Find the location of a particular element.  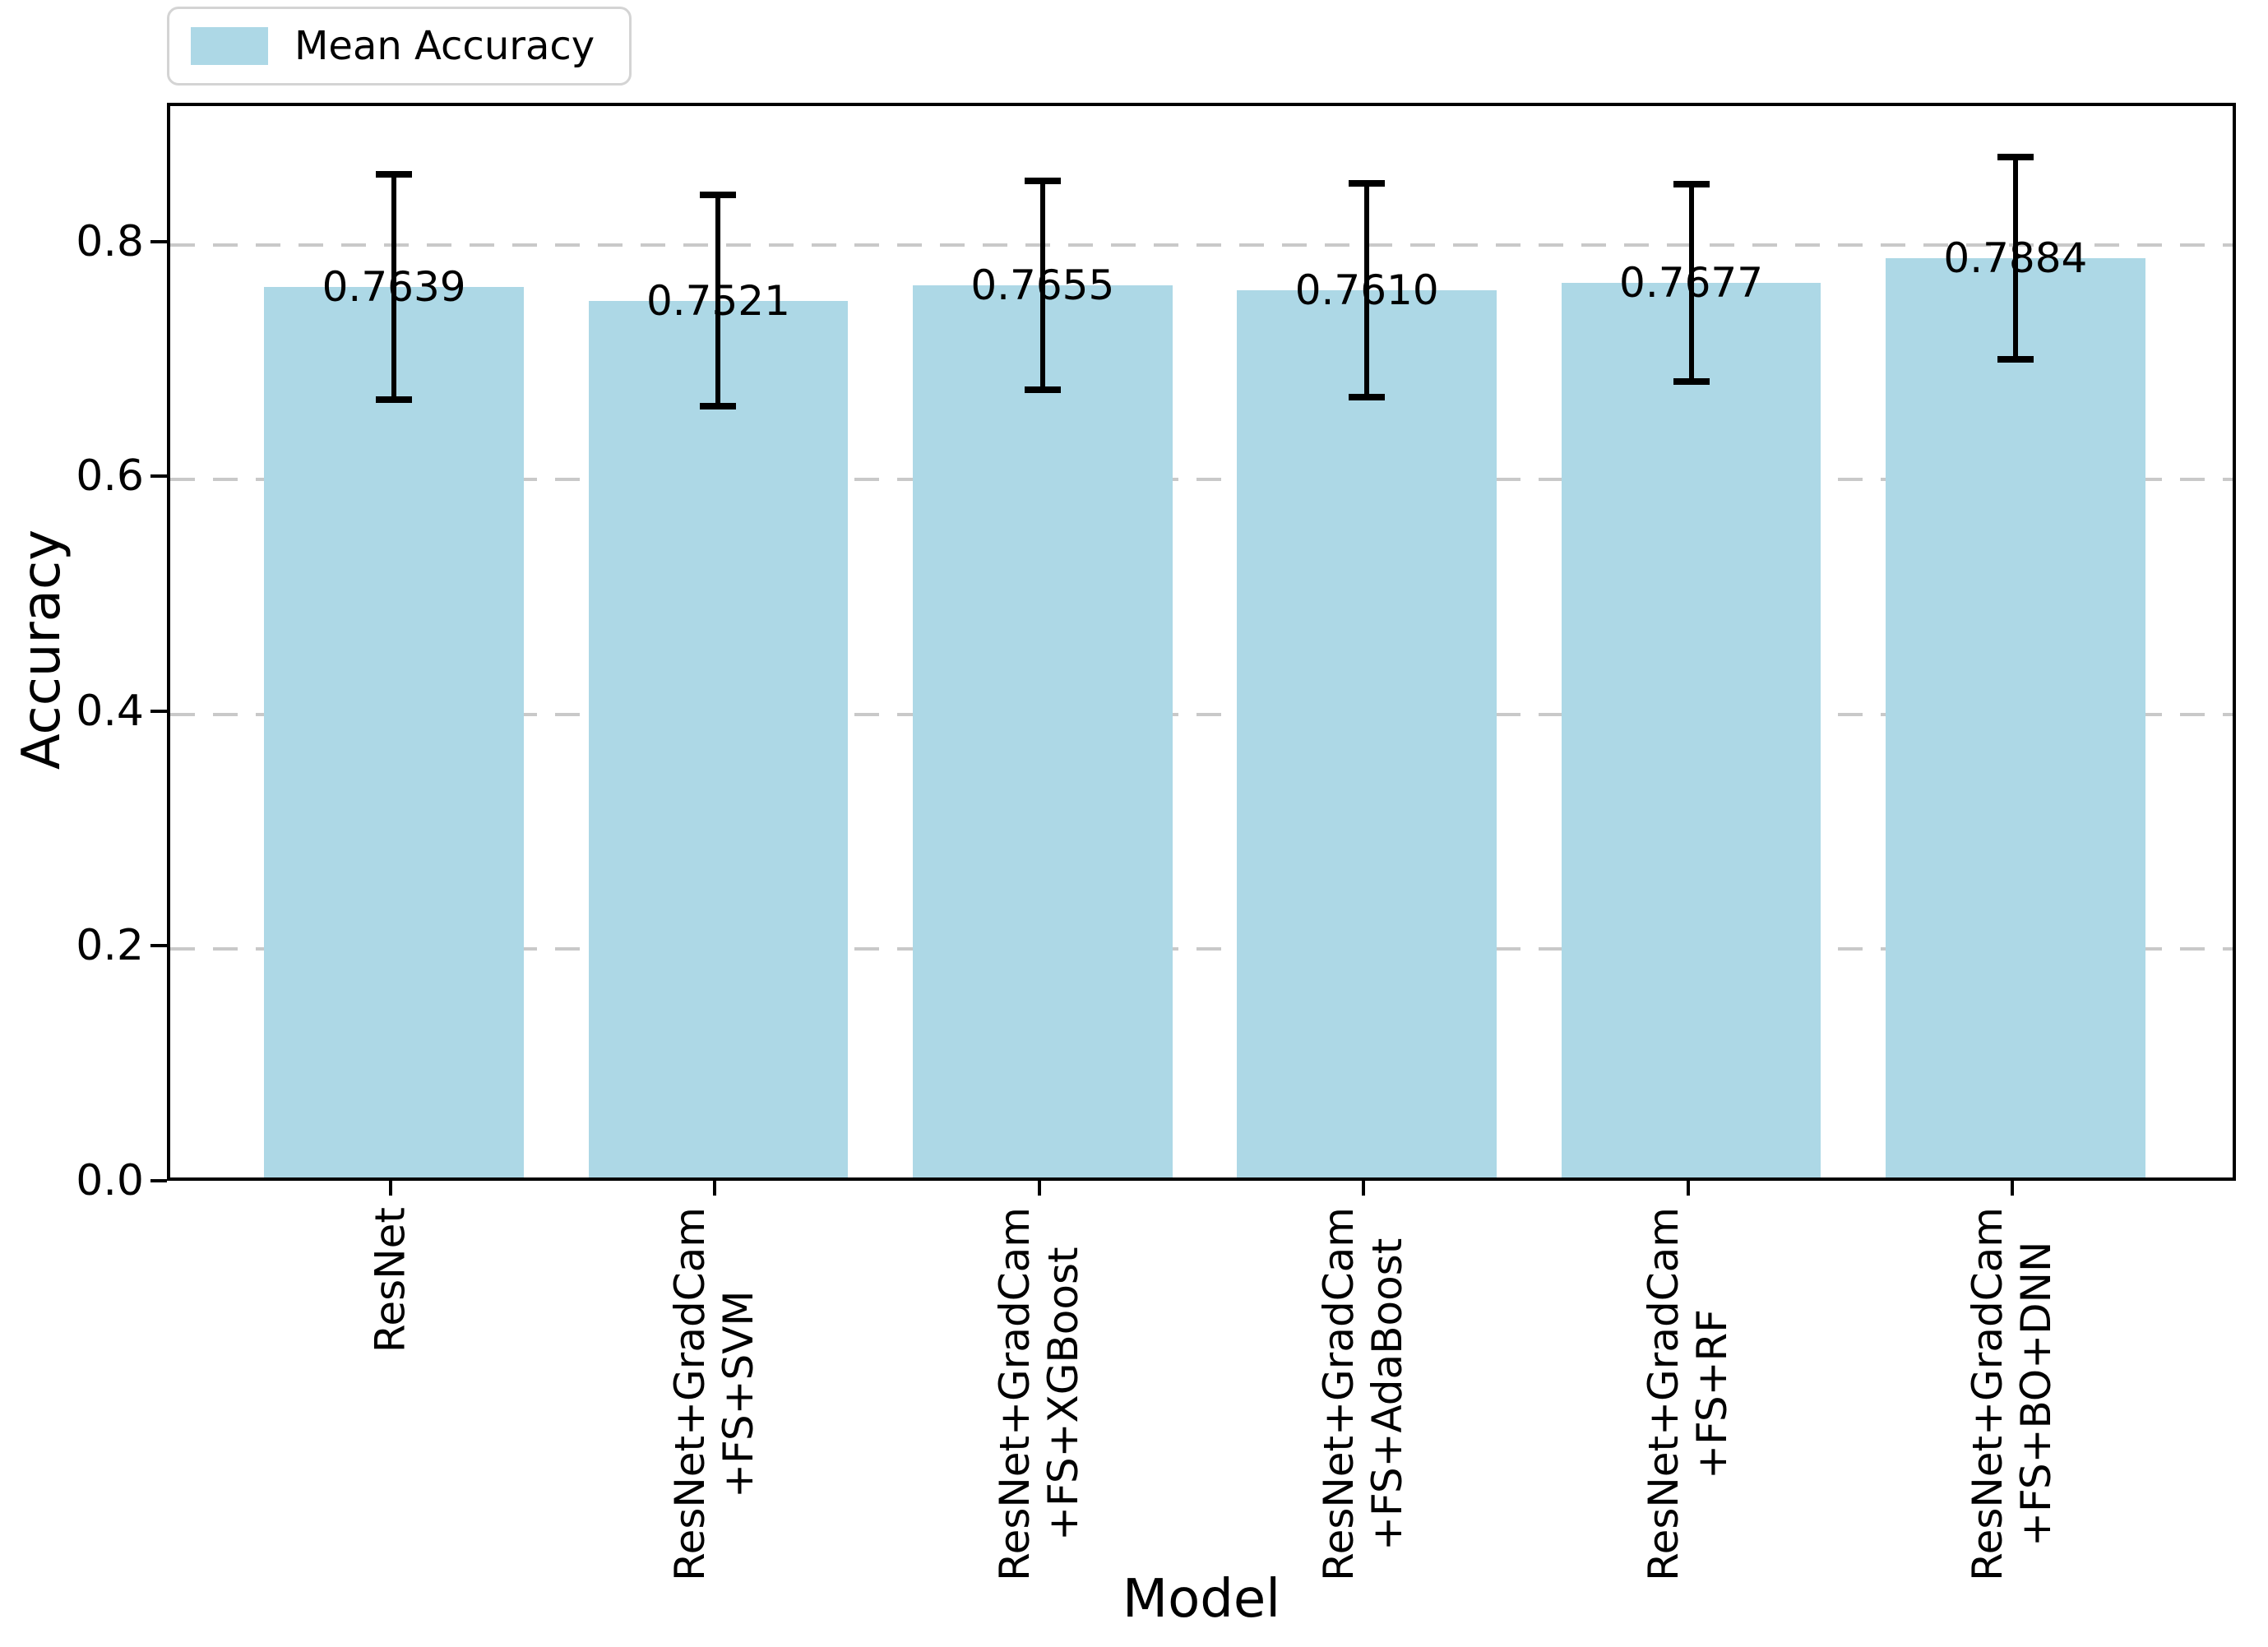

y-tick-0.6 is located at coordinates (159, 476).